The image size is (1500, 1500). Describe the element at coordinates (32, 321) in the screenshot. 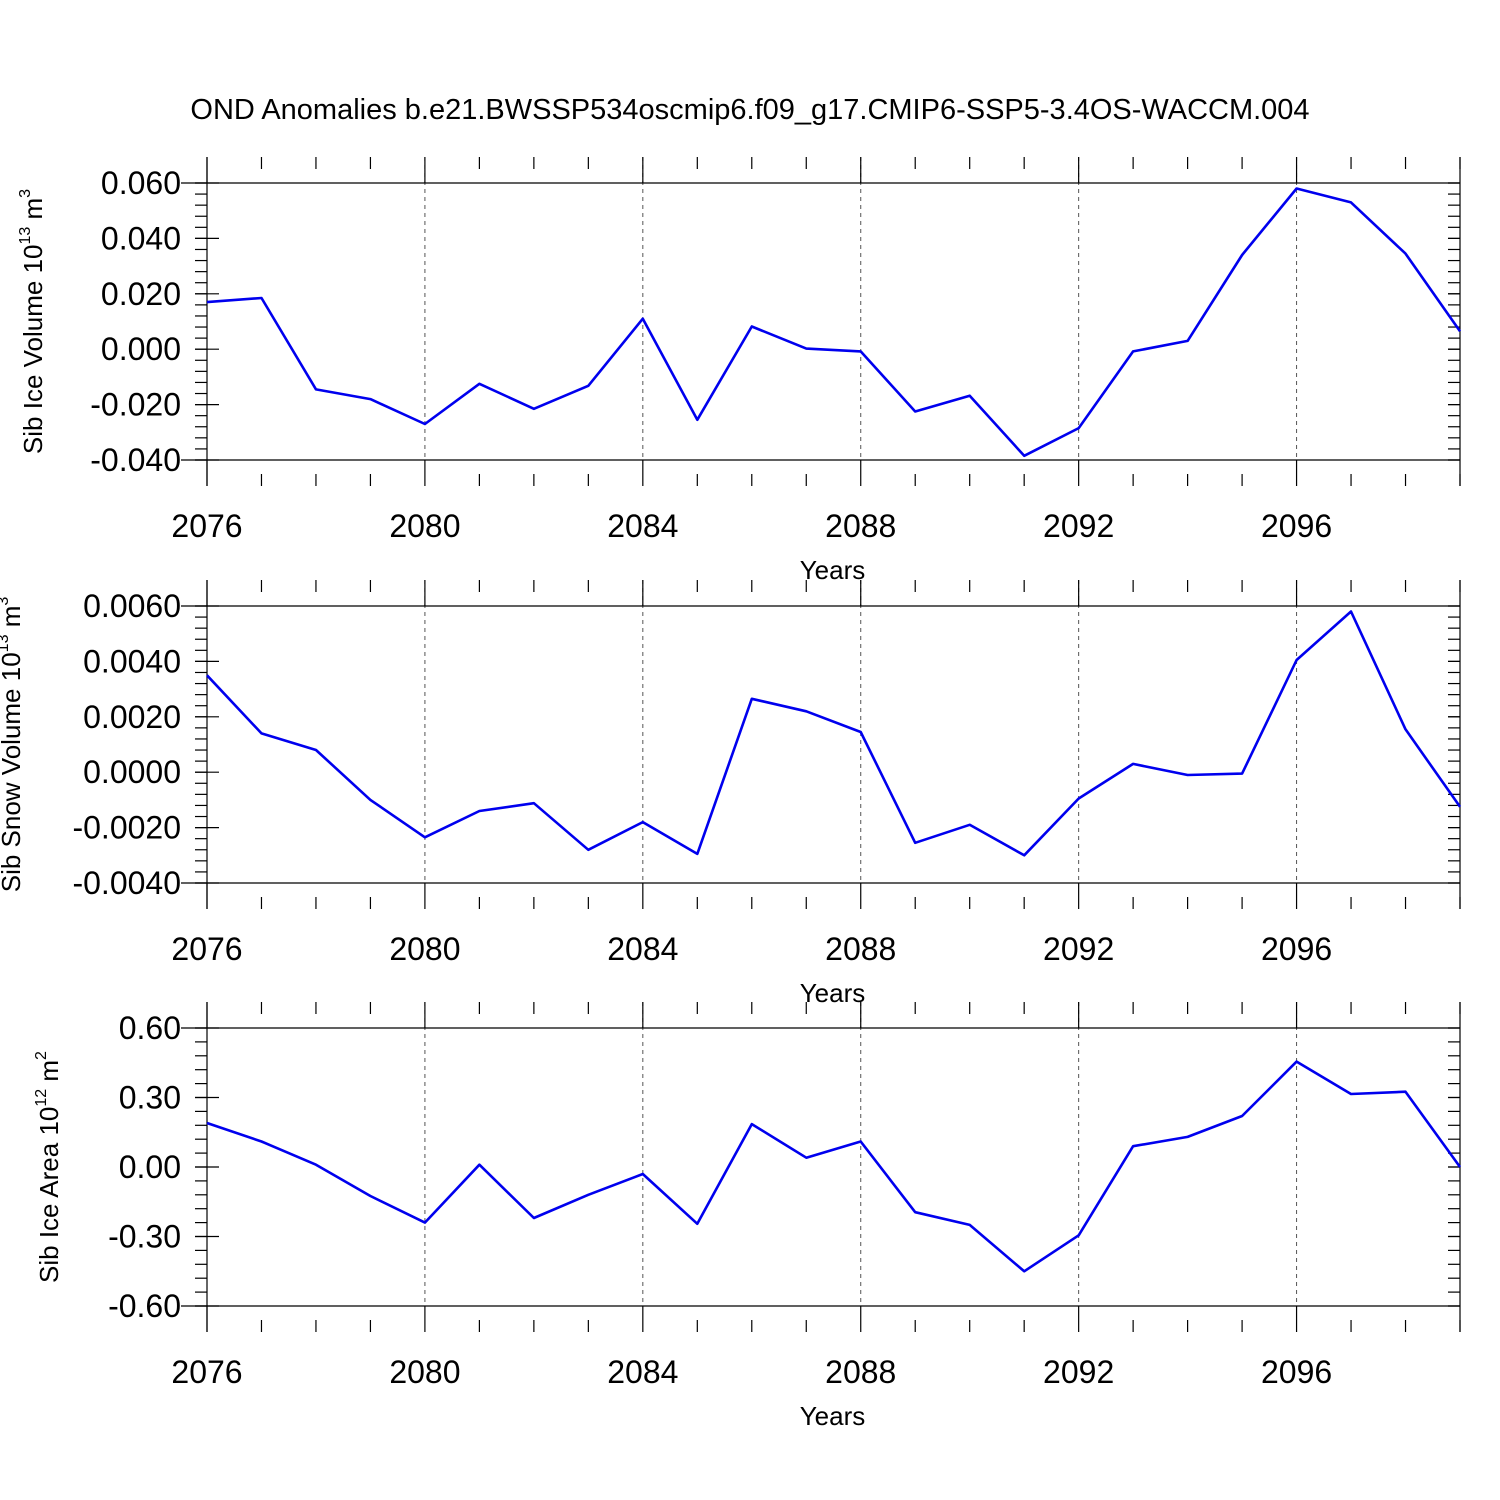

I see `y-axis-title: Sib Ice Volume 1013 m3` at that location.